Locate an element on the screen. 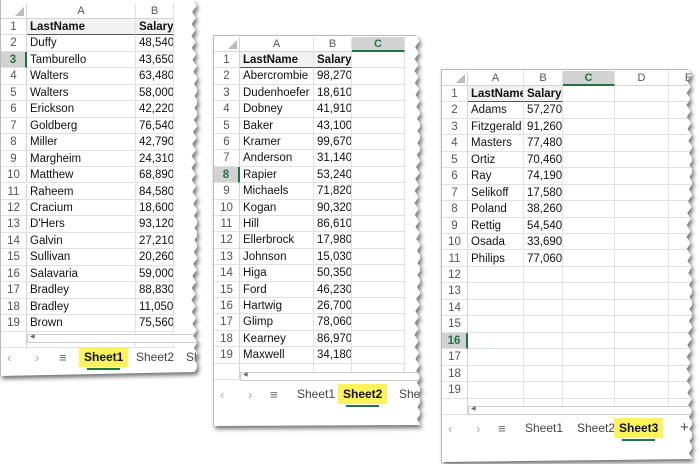 This screenshot has height=464, width=700. cell-A2: Duffy is located at coordinates (81, 43).